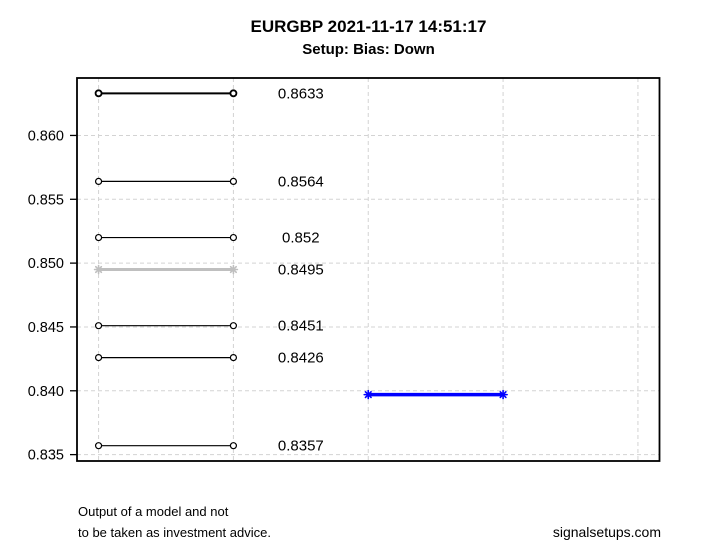 The image size is (701, 560). I want to click on price-level-label: 0.8564, so click(301, 181).